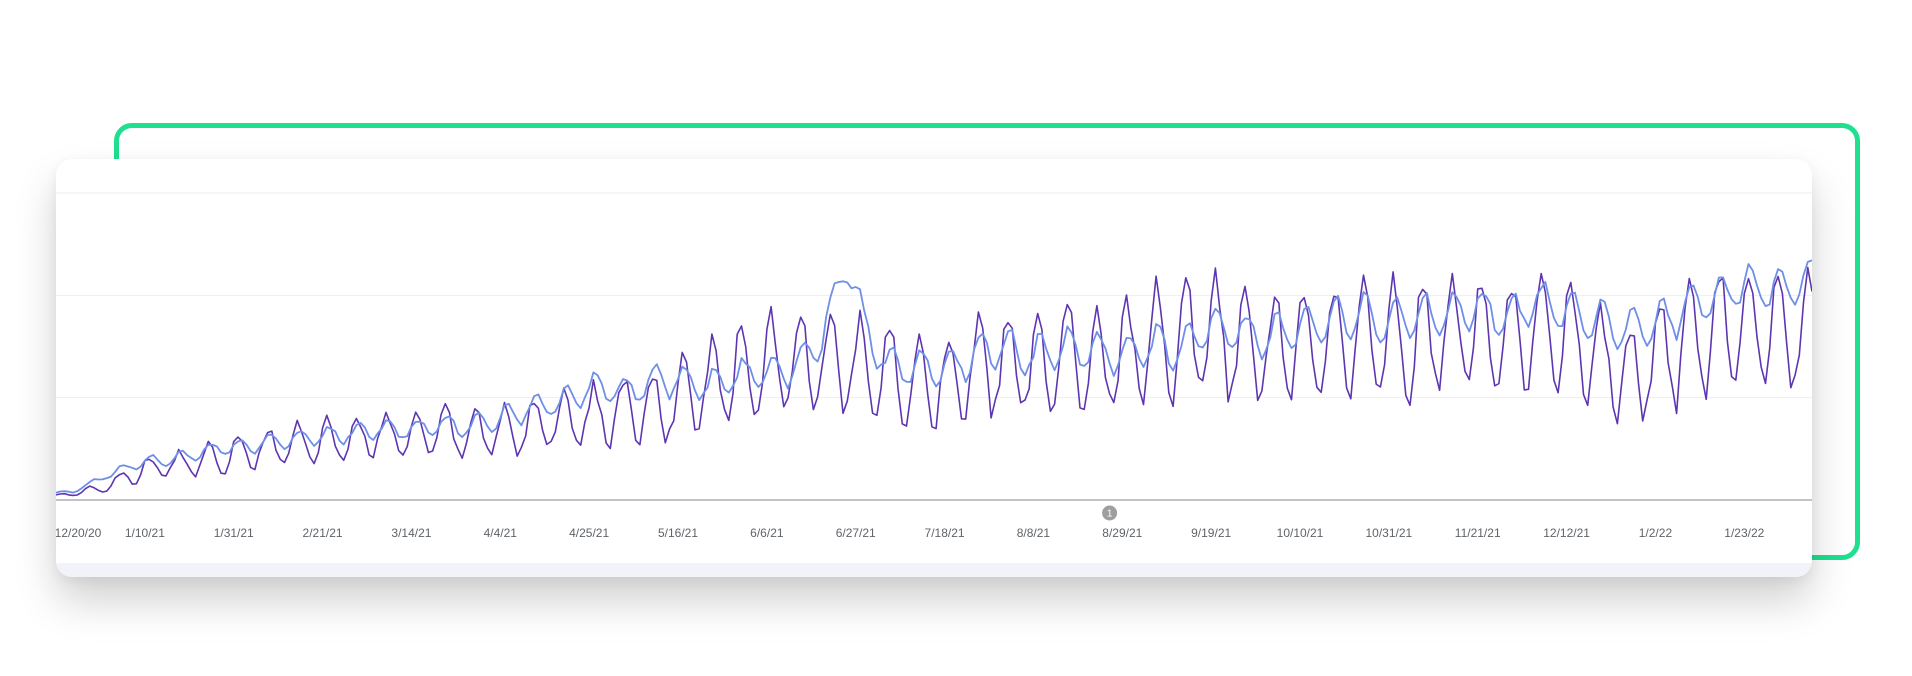 The height and width of the screenshot is (676, 1912). I want to click on x-tick-label: 5/16/21, so click(678, 533).